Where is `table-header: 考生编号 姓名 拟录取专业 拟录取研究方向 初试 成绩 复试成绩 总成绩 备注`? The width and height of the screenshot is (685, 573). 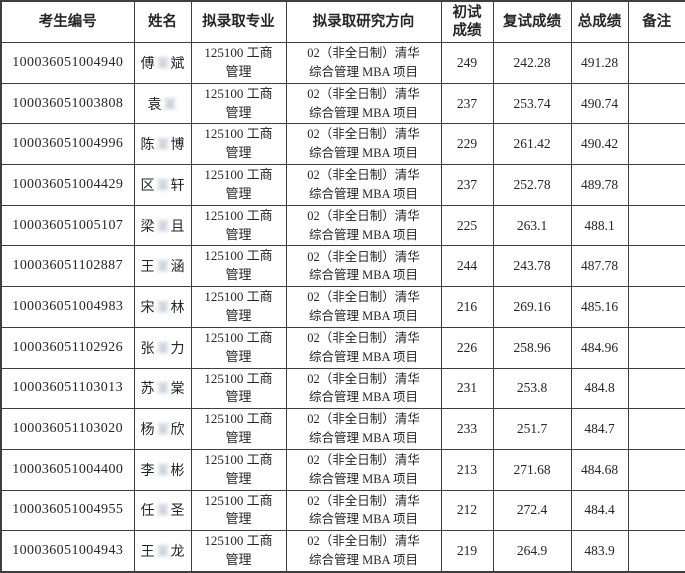 table-header: 考生编号 姓名 拟录取专业 拟录取研究方向 初试 成绩 复试成绩 总成绩 备注 is located at coordinates (342, 21).